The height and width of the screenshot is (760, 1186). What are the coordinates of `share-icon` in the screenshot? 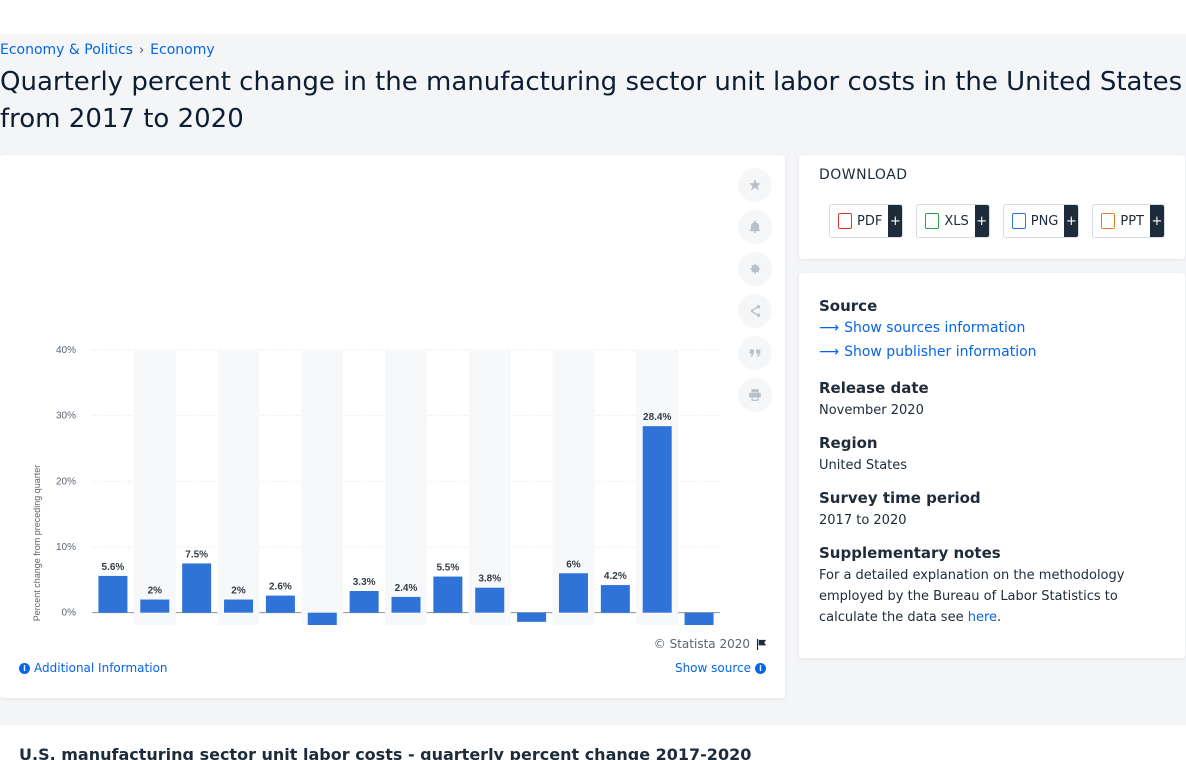 It's located at (755, 311).